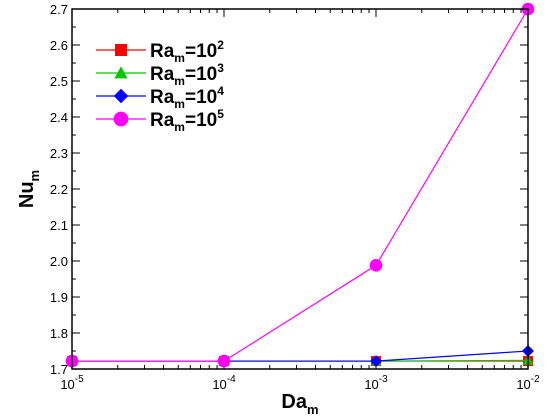  Describe the element at coordinates (187, 74) in the screenshot. I see `legend-label: Ram=103` at that location.